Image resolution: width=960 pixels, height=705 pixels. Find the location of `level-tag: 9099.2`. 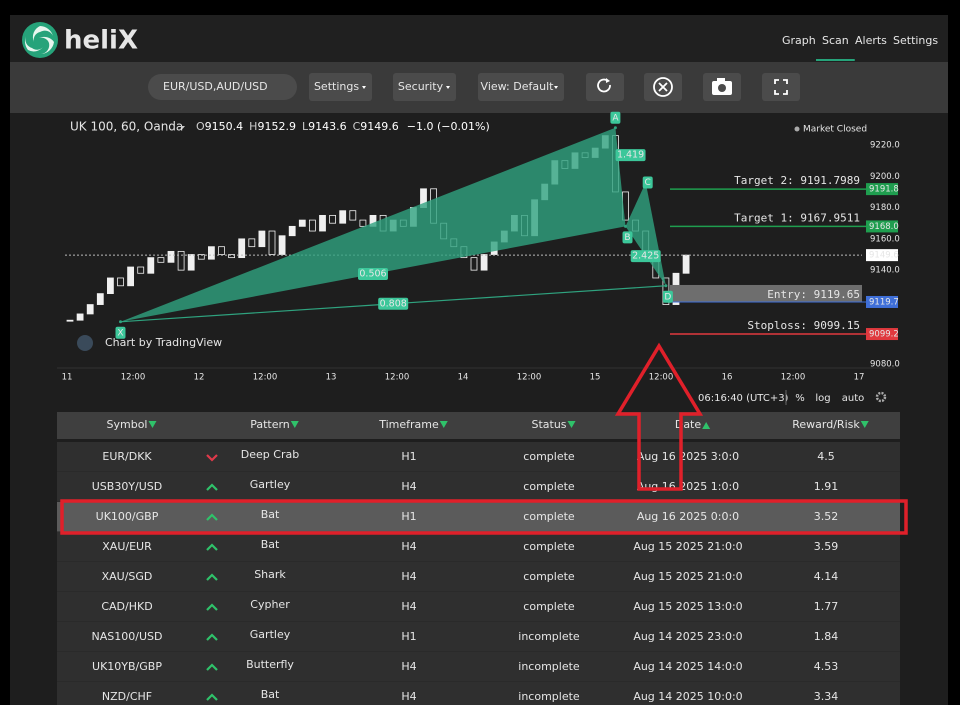

level-tag: 9099.2 is located at coordinates (884, 335).